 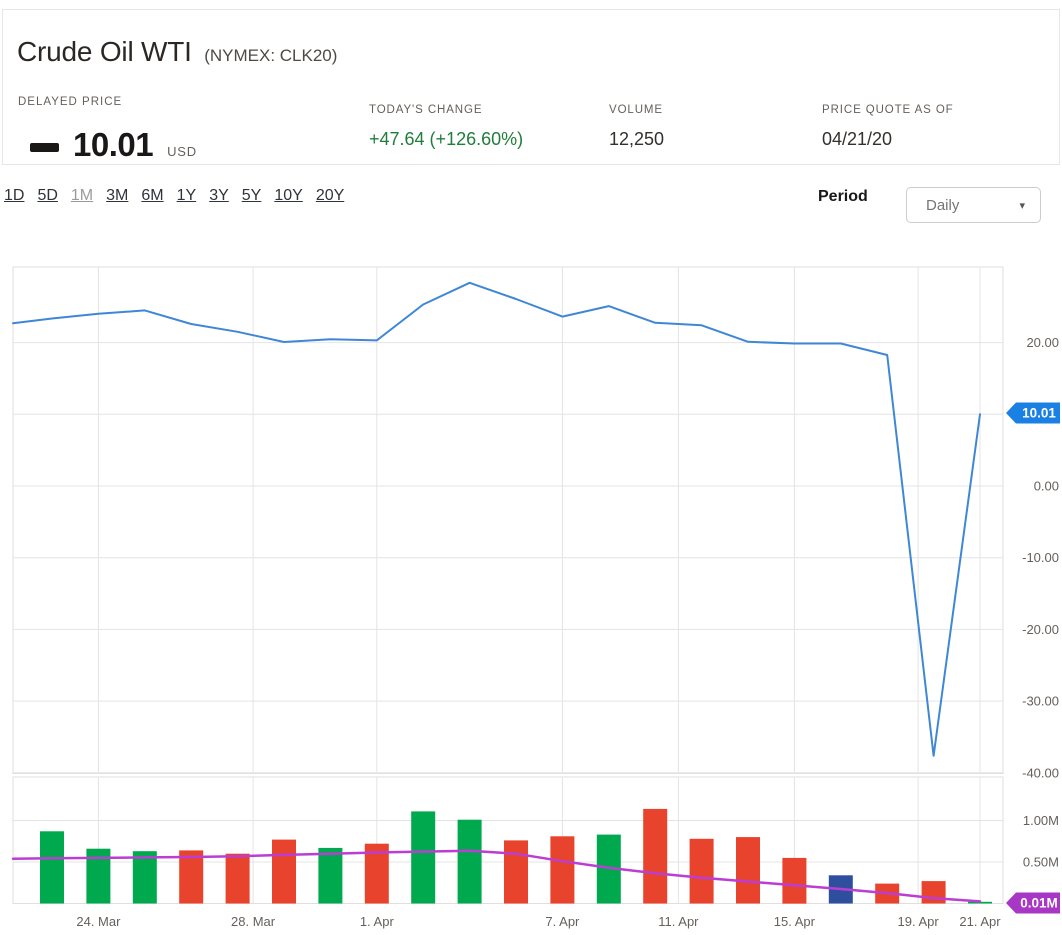 I want to click on x-axis-label: 7. Apr, so click(x=562, y=921).